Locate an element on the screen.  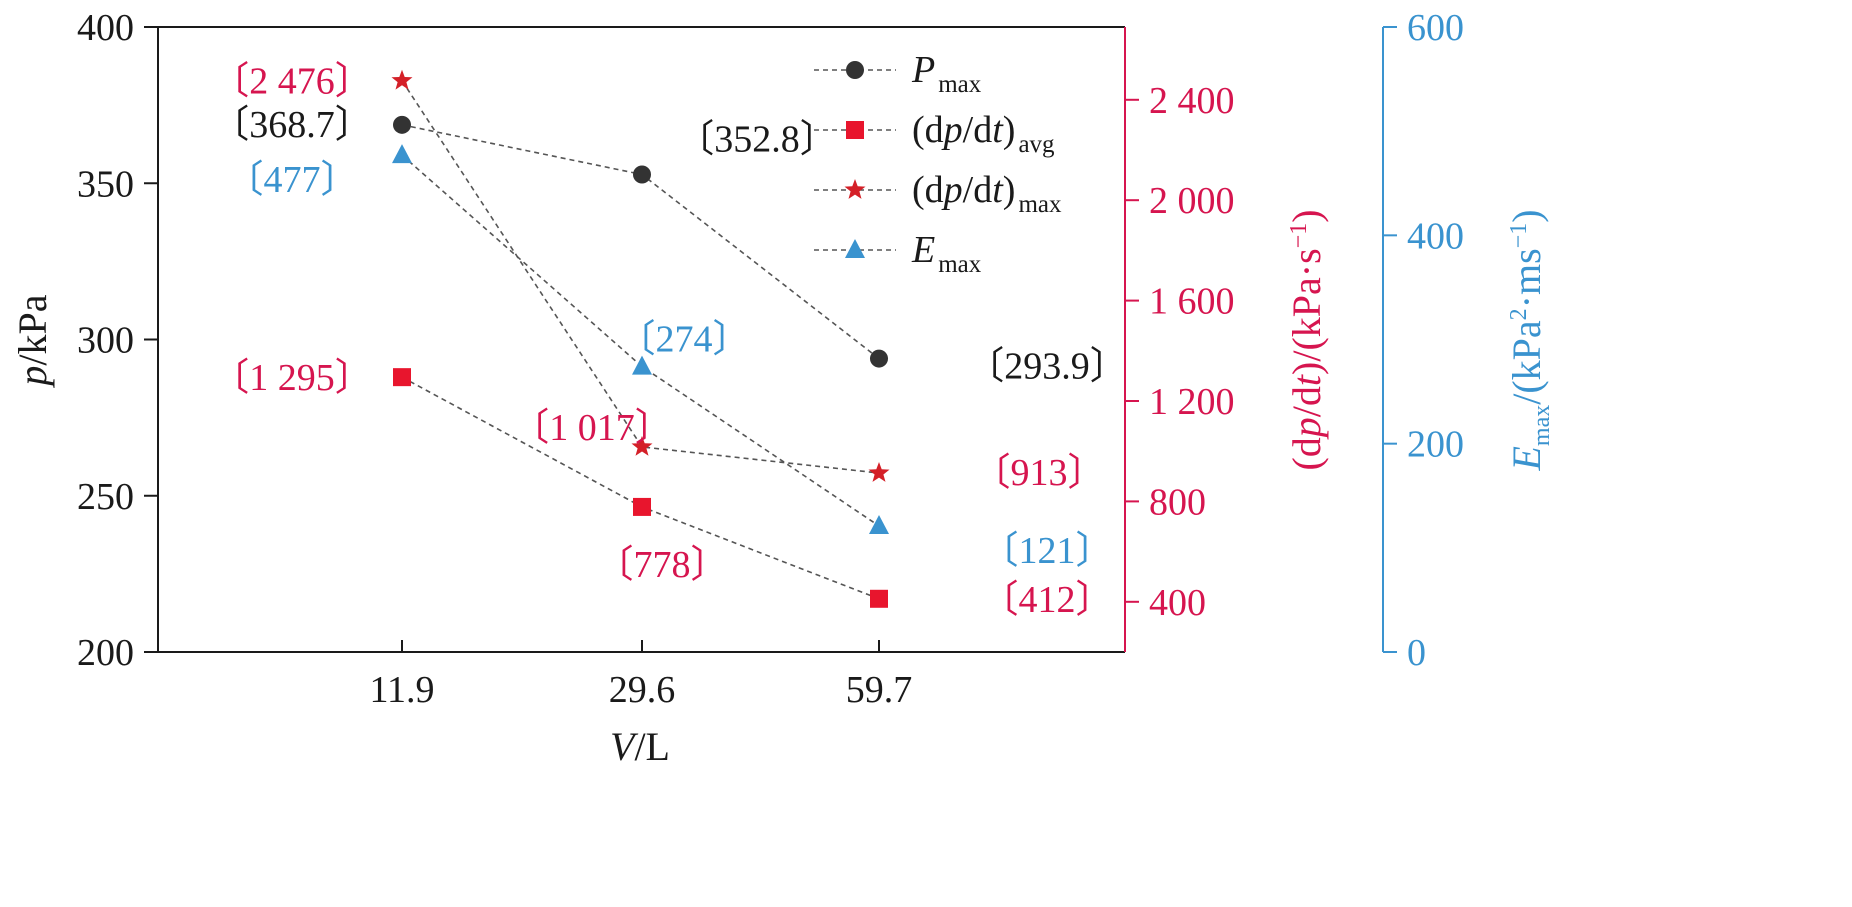
right1-axis-ticks: 400 800 1 200 1 600 2 000 2 400 is located at coordinates (1180, 352).